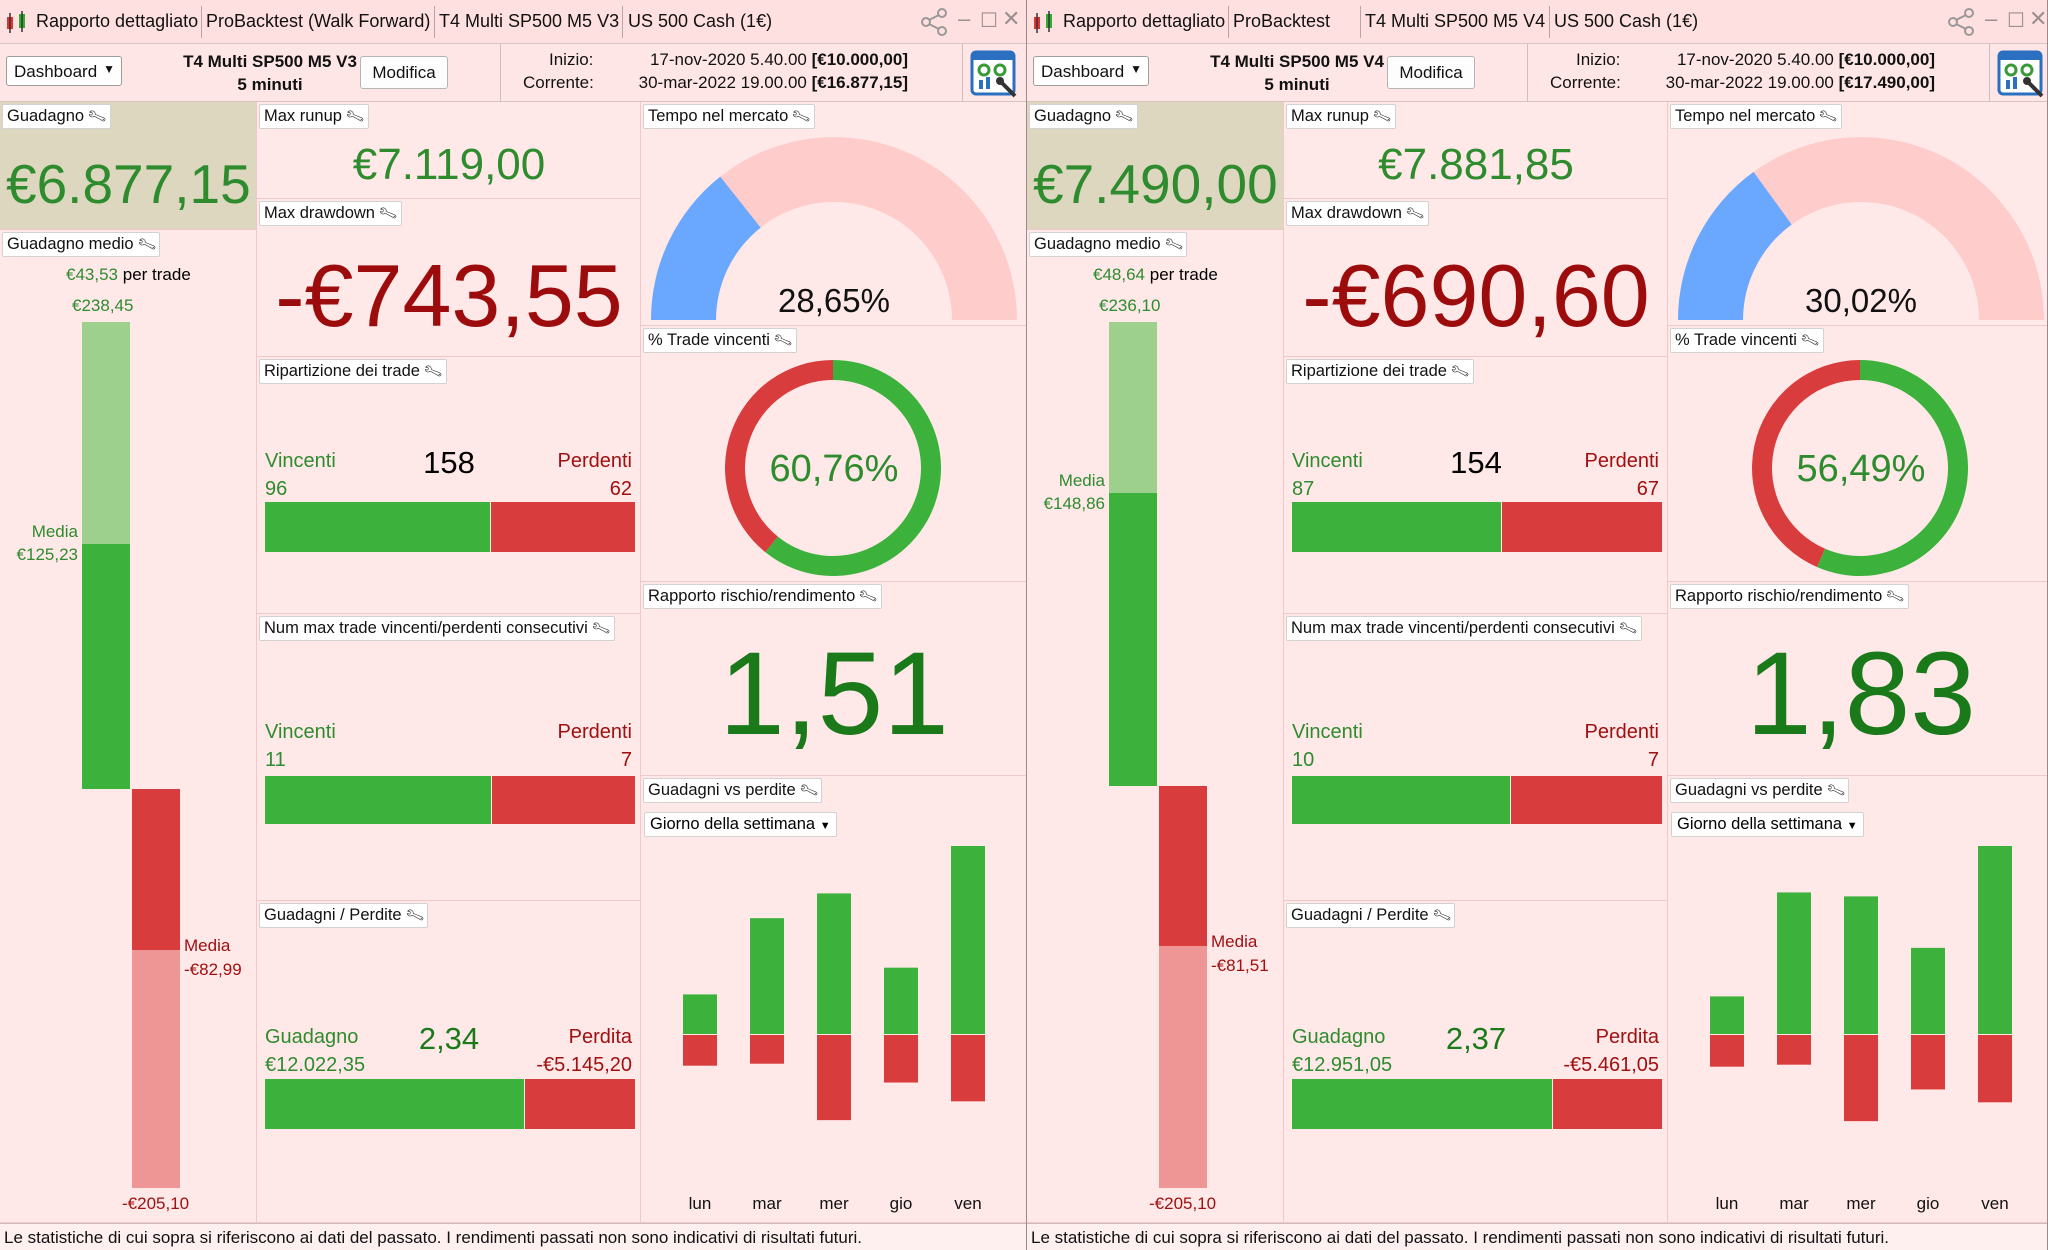 The width and height of the screenshot is (2048, 1250). I want to click on x-tick-ven: ven, so click(968, 1203).